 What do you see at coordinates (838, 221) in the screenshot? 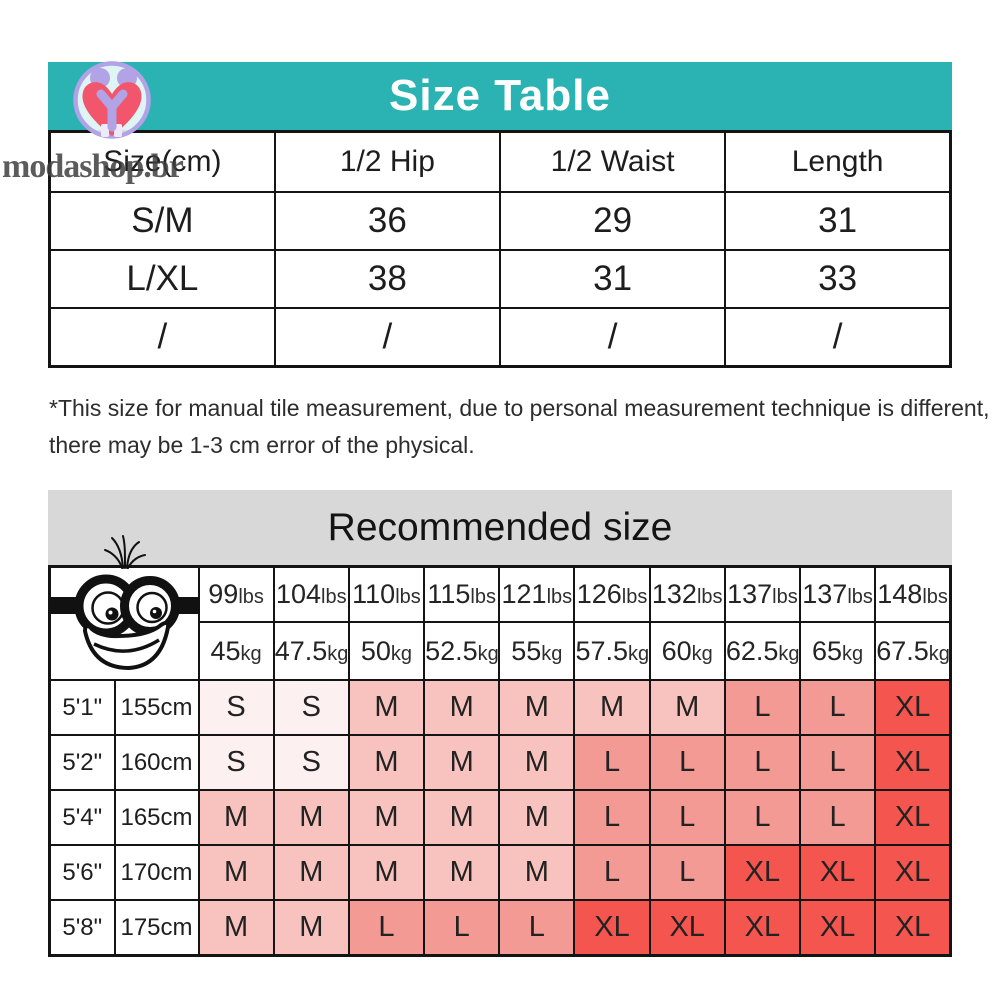
I see `length-cell: 31` at bounding box center [838, 221].